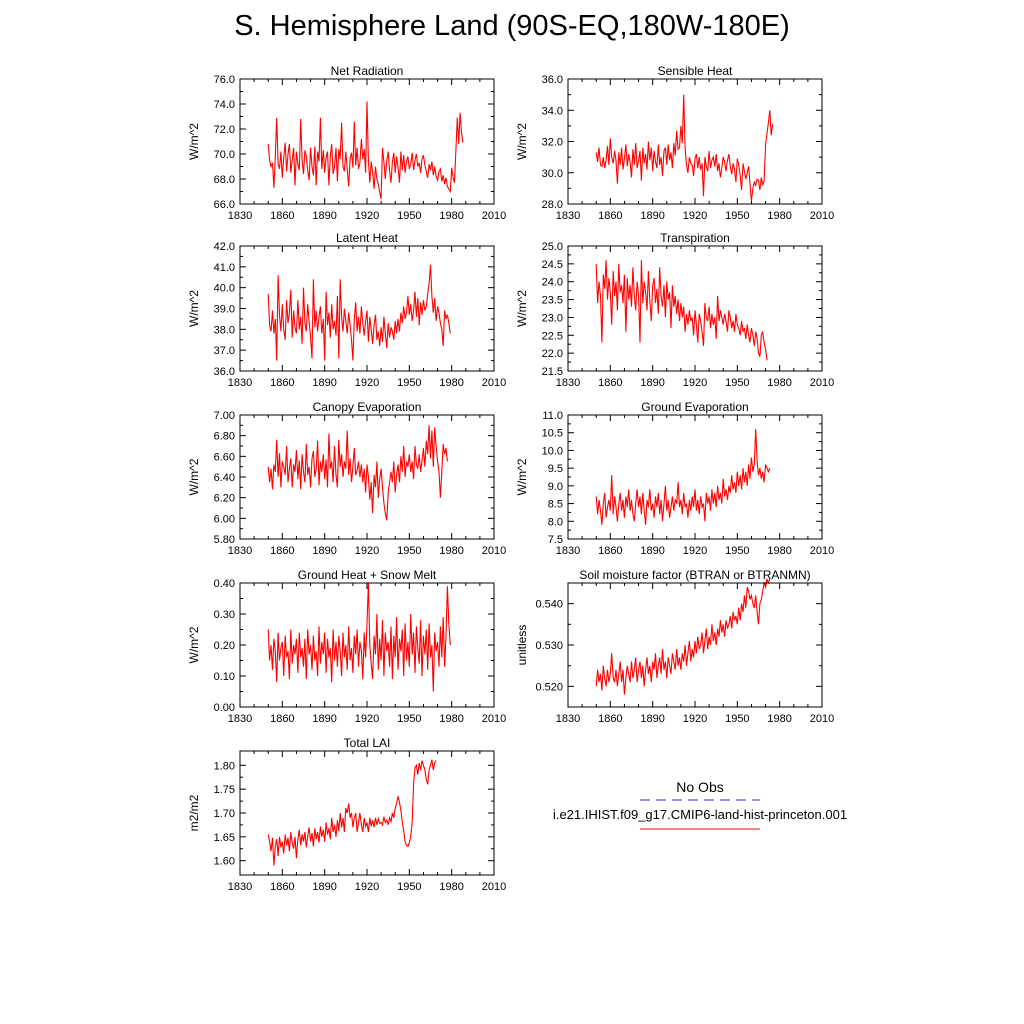 This screenshot has height=1024, width=1024. I want to click on y-tick-label: 1.80, so click(224, 766).